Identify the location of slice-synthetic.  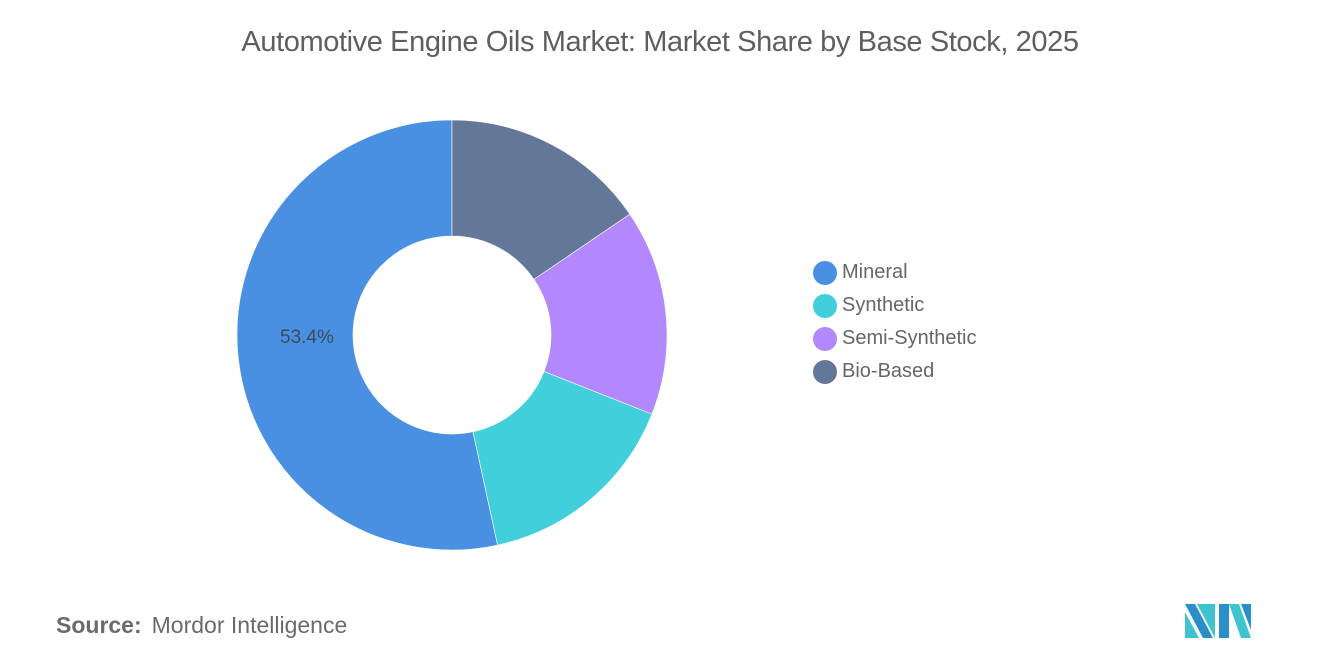
(562, 458).